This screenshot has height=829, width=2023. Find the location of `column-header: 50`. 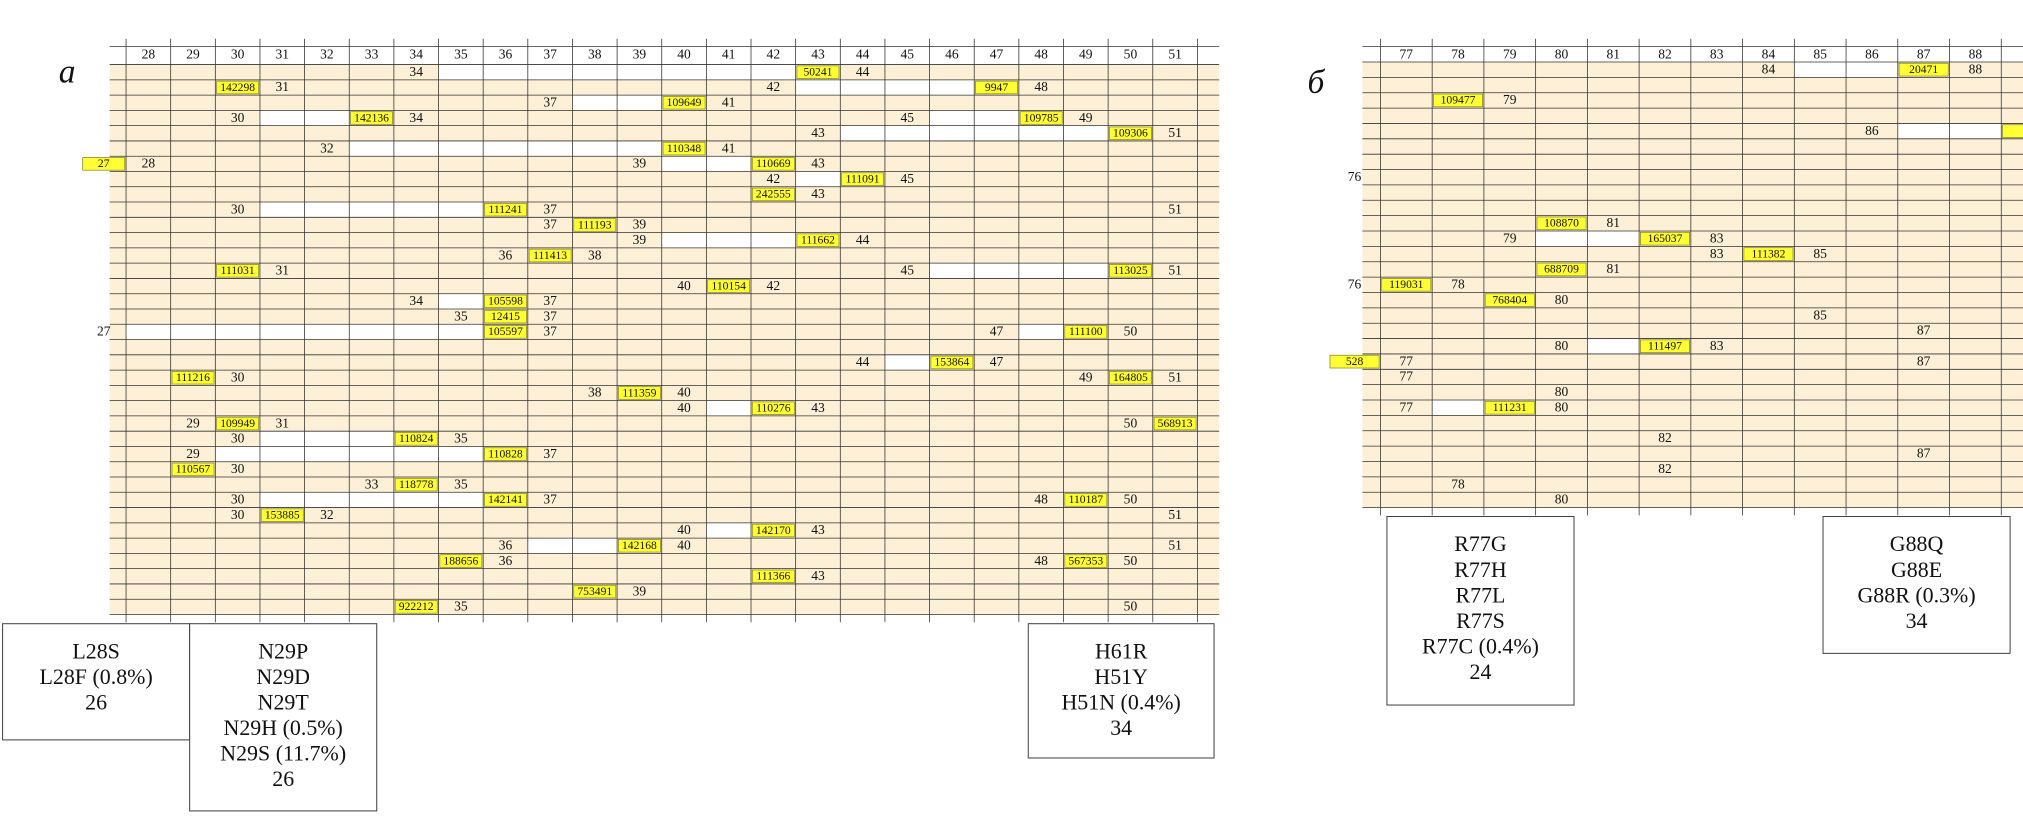

column-header: 50 is located at coordinates (1131, 54).